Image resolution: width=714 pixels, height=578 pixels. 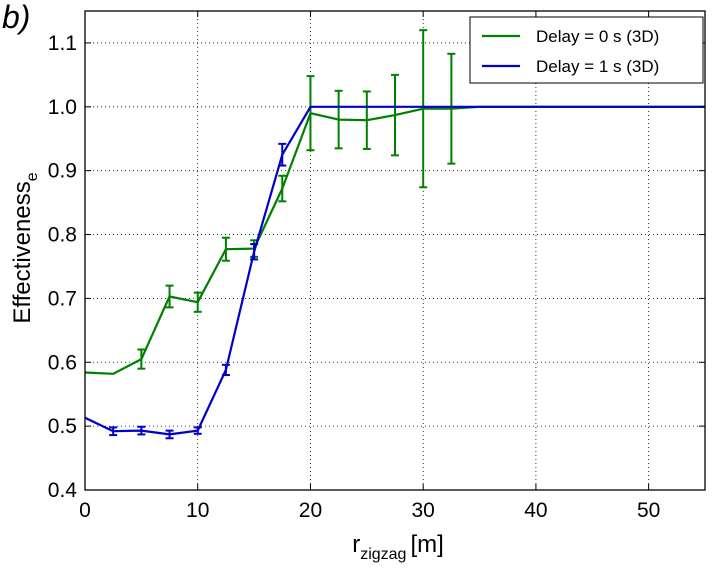 I want to click on y-axis-label-main: Effectiveness, so click(x=22, y=252).